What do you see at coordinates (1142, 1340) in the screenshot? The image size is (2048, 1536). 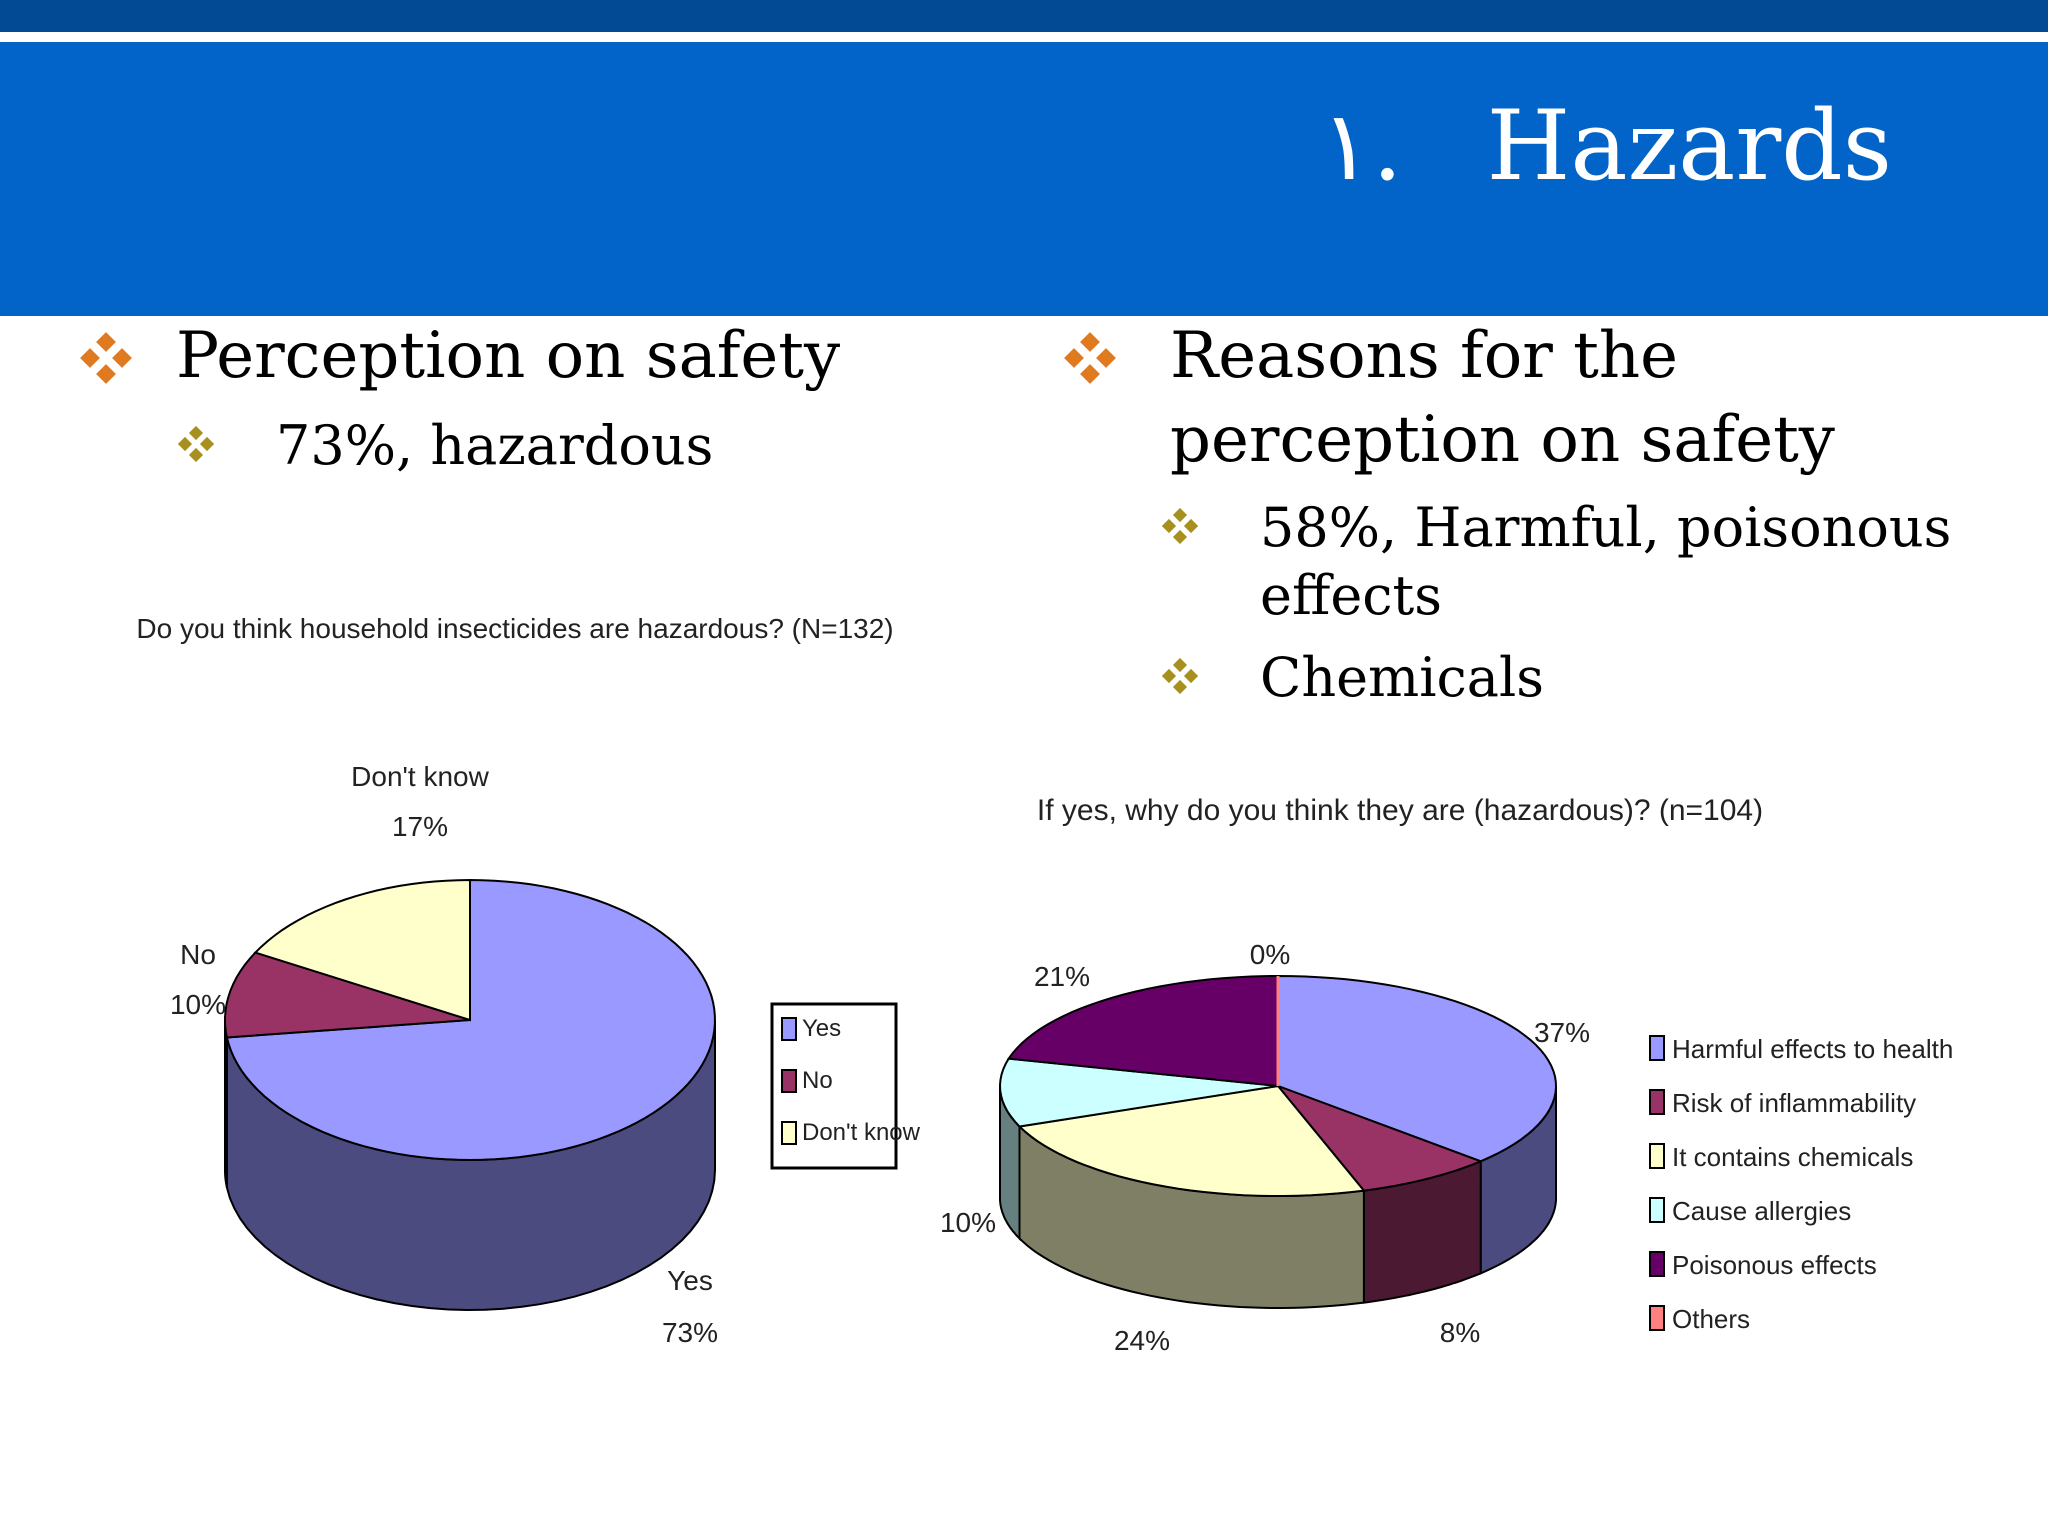 I see `value-label-it-contains-chemicals: 24%` at bounding box center [1142, 1340].